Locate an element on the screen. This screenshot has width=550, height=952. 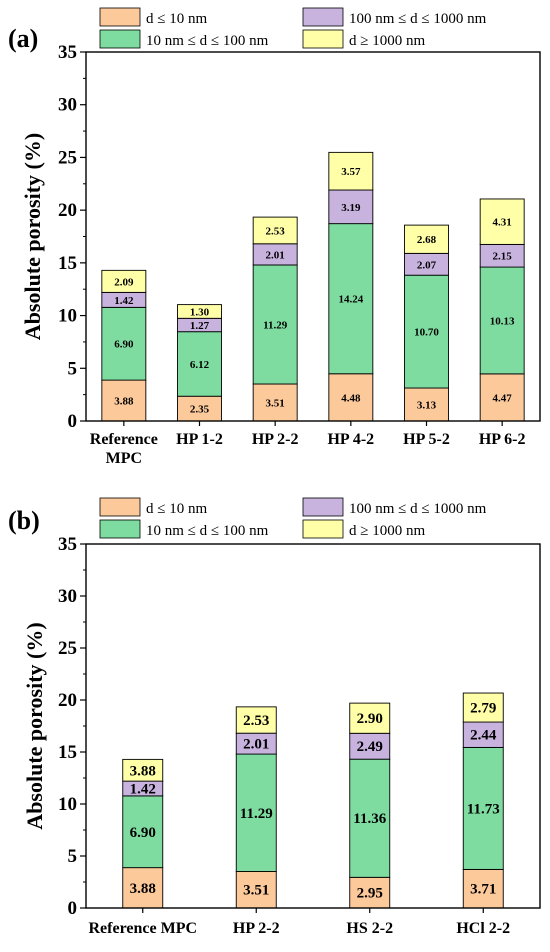
x-tick-label: HP 5-2 is located at coordinates (426, 439).